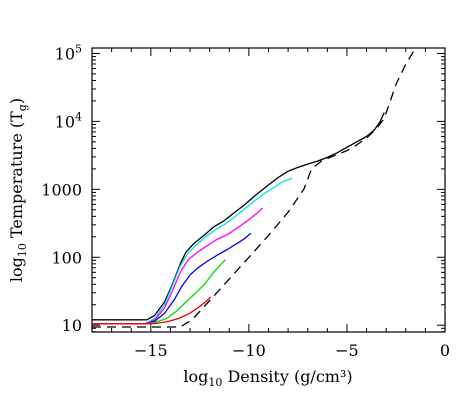 Image resolution: width=463 pixels, height=407 pixels. What do you see at coordinates (66, 257) in the screenshot?
I see `y-tick-label: 100` at bounding box center [66, 257].